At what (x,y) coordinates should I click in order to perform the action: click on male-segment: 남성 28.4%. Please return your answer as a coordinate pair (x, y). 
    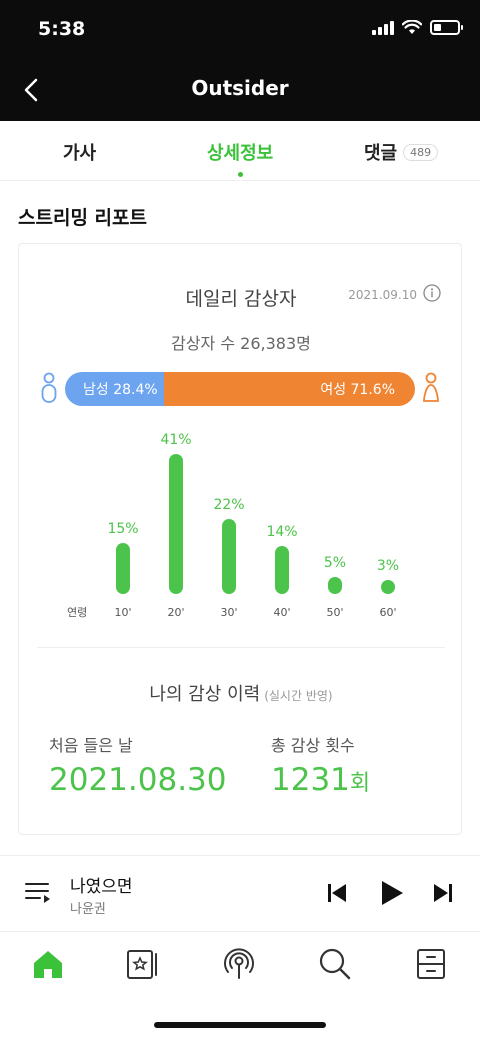
    Looking at the image, I should click on (115, 389).